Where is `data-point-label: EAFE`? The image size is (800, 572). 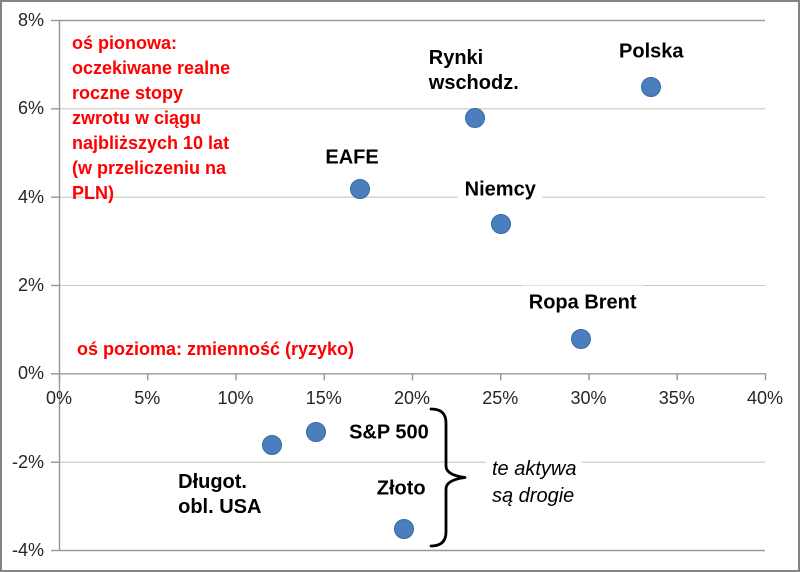 data-point-label: EAFE is located at coordinates (352, 158).